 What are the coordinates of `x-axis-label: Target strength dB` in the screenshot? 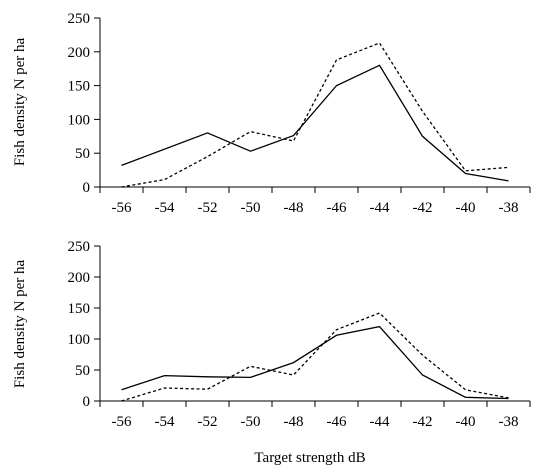 It's located at (309, 458).